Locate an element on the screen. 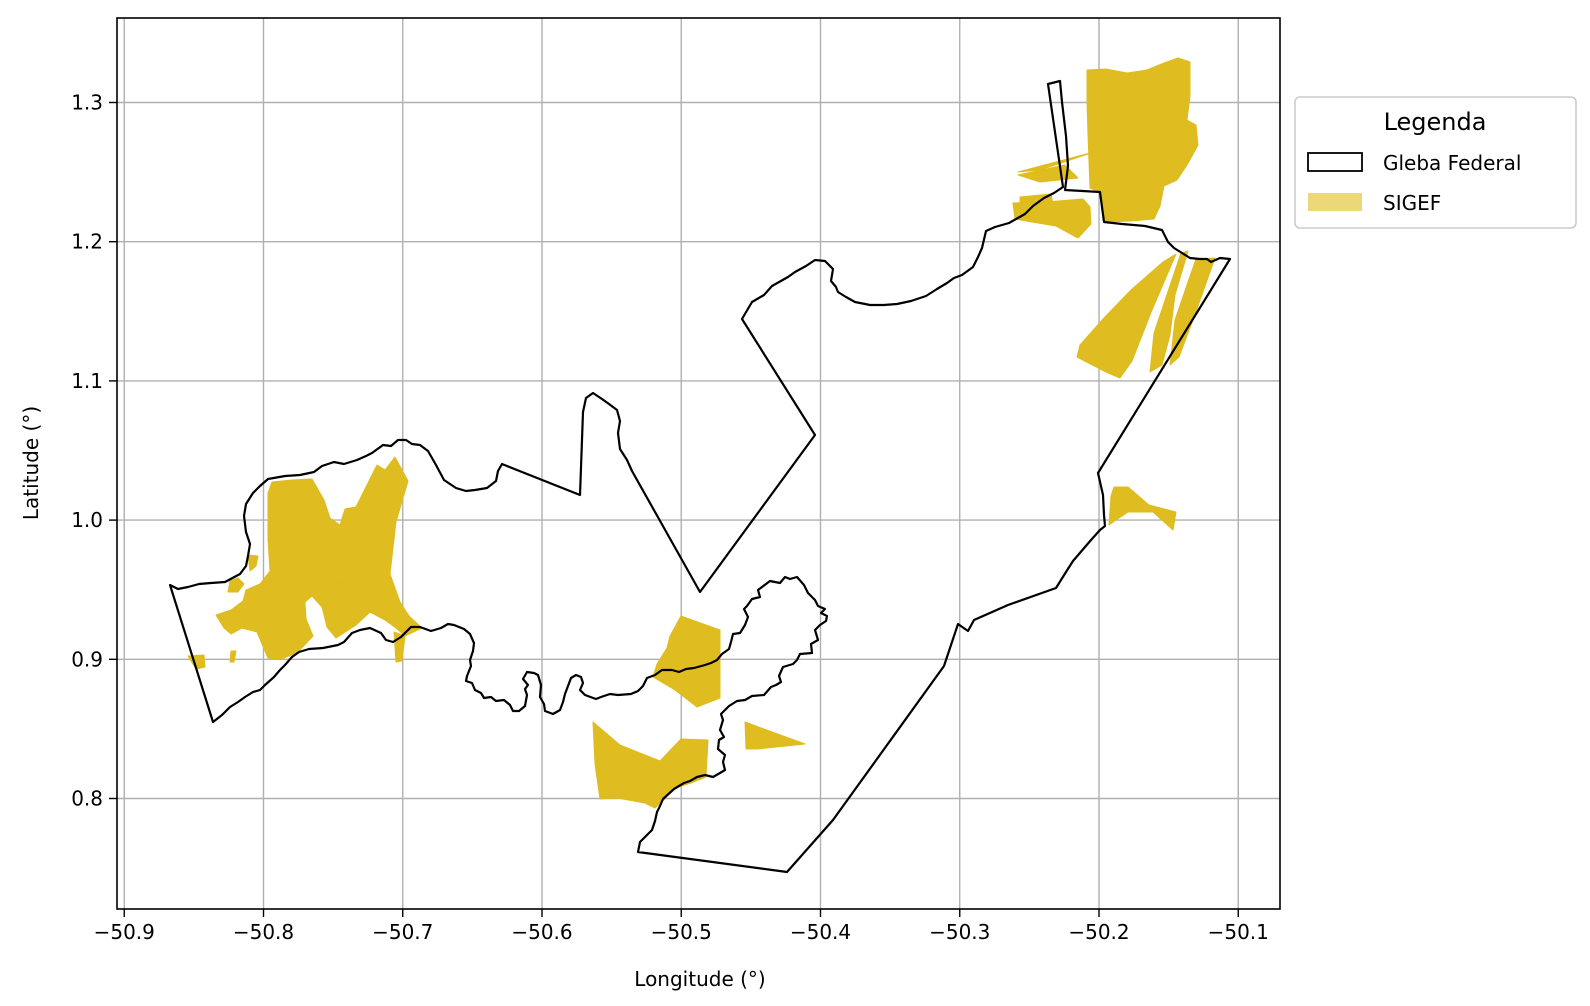  y-axis-ticks: 0.8 0.9 1.0 1.1 1.2 1.3 is located at coordinates (94, 451).